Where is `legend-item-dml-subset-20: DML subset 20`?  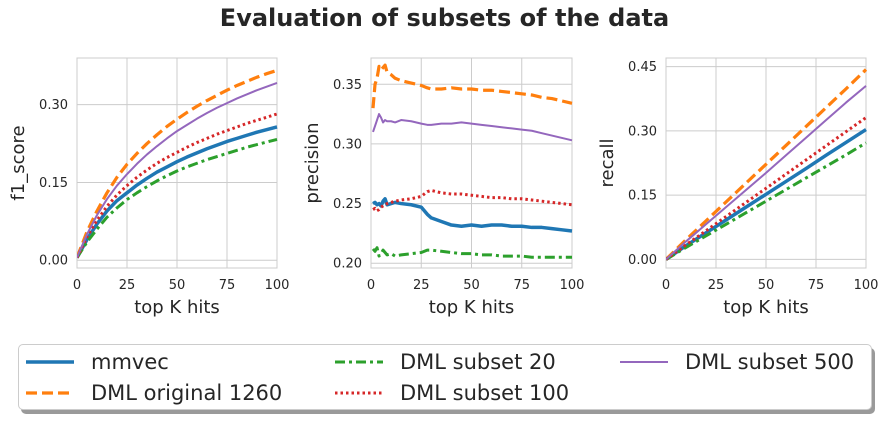 legend-item-dml-subset-20: DML subset 20 is located at coordinates (445, 362).